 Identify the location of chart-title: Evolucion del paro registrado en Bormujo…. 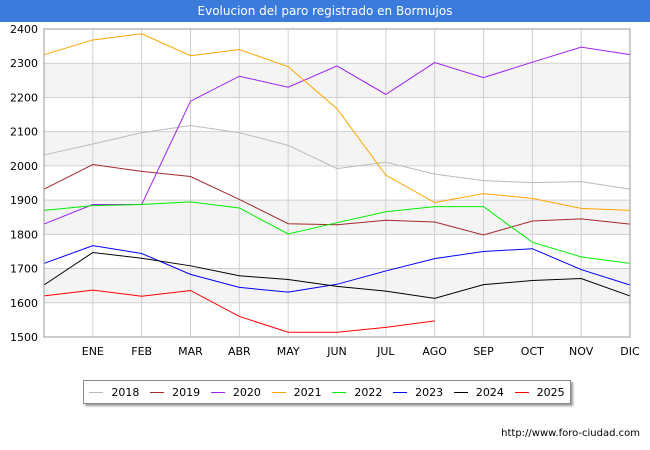
(325, 11).